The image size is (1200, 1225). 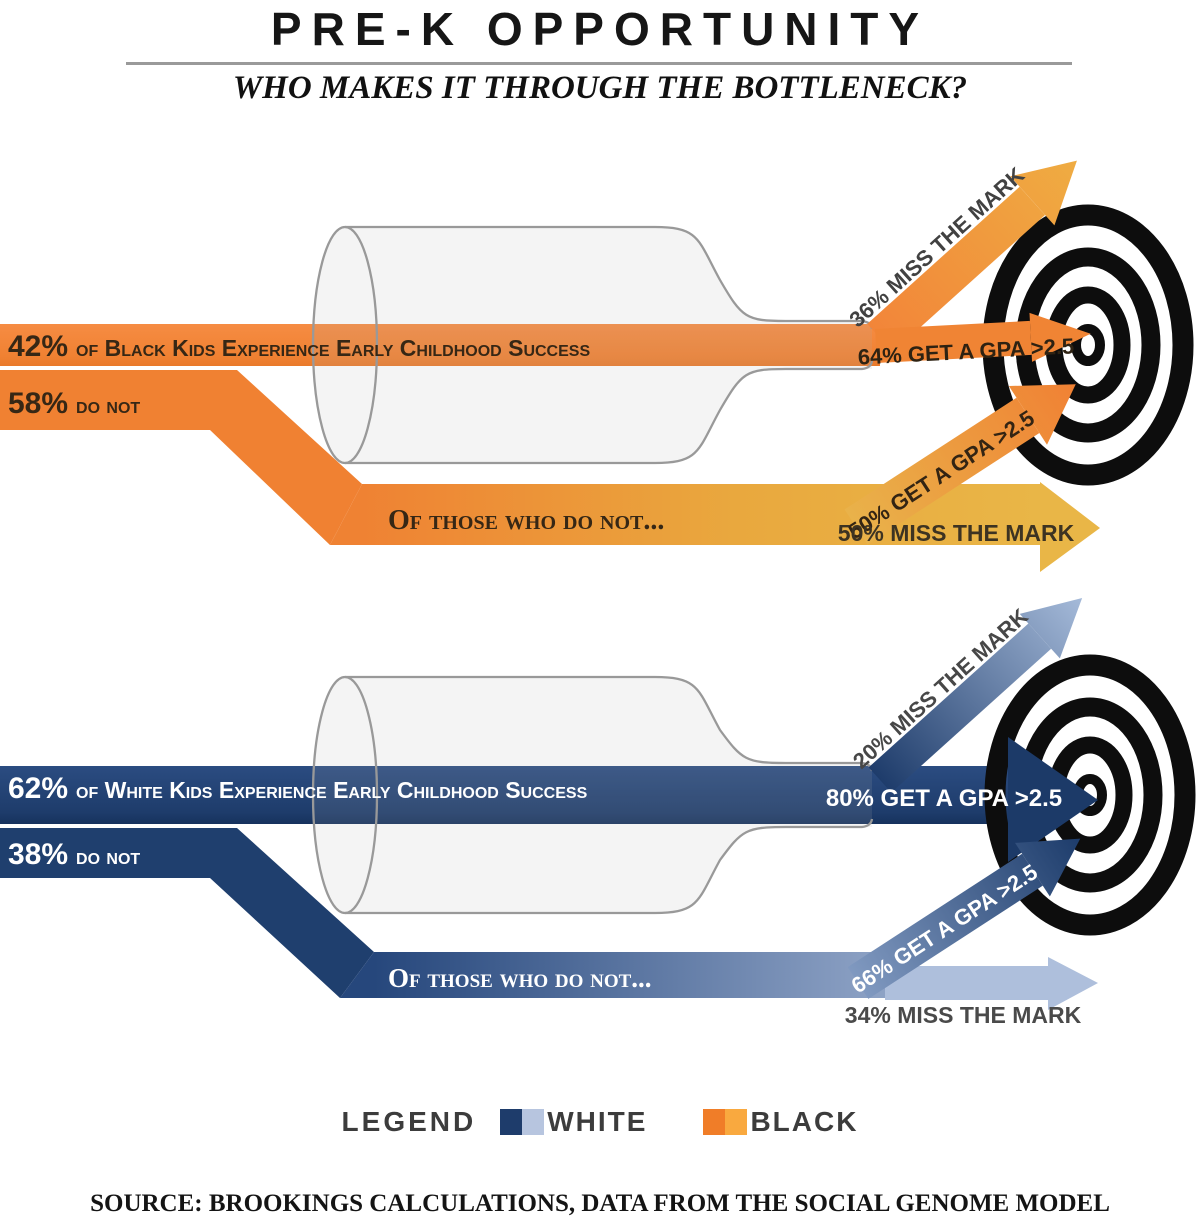 What do you see at coordinates (966, 983) in the screenshot?
I see `white-miss2-arrow-shaft` at bounding box center [966, 983].